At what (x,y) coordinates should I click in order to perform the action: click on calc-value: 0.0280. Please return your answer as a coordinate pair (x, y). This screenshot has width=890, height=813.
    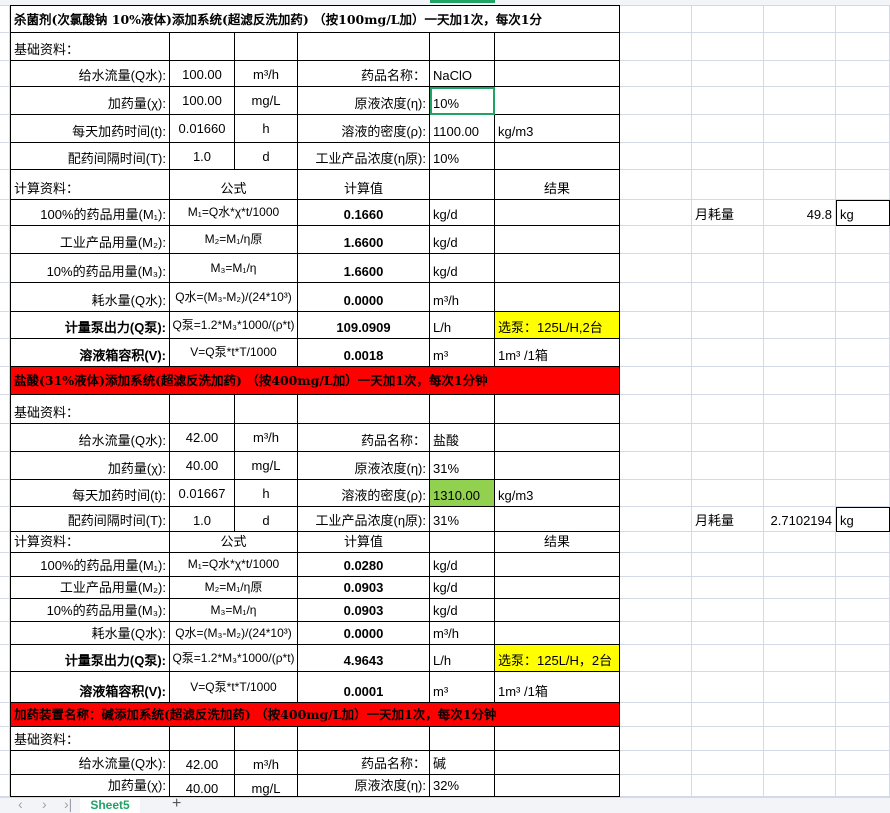
    Looking at the image, I should click on (364, 565).